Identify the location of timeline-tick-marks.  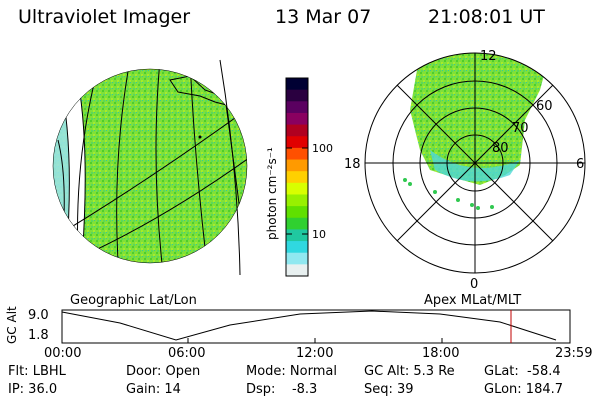
(315, 340).